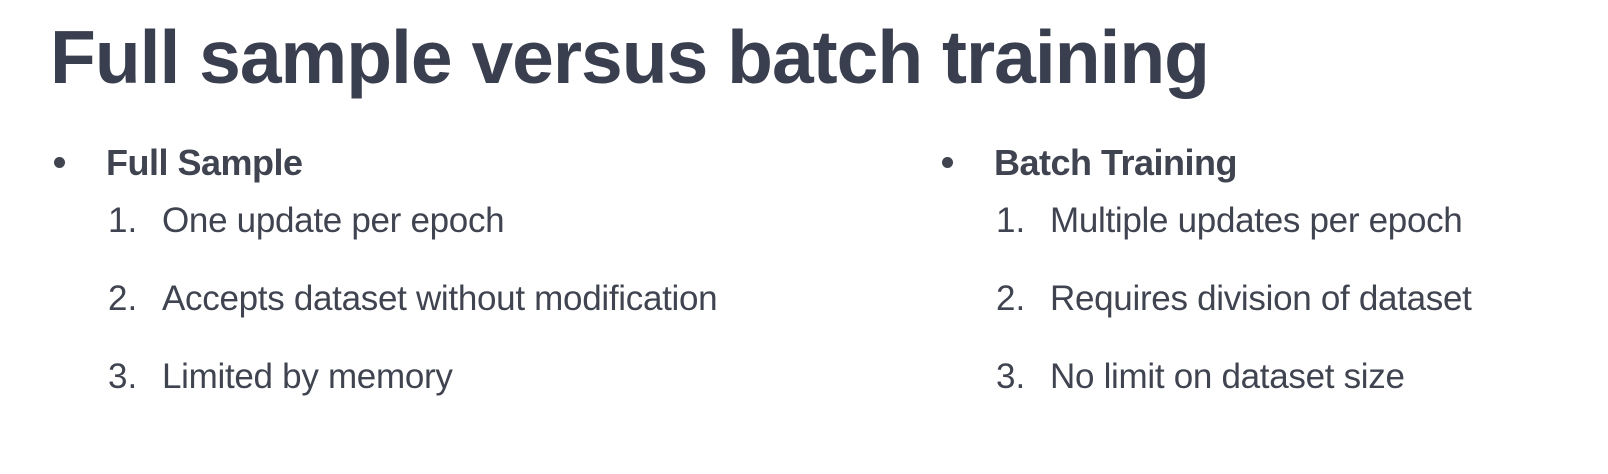 The height and width of the screenshot is (474, 1608). Describe the element at coordinates (1116, 162) in the screenshot. I see `batch-training-heading: Batch Training` at that location.